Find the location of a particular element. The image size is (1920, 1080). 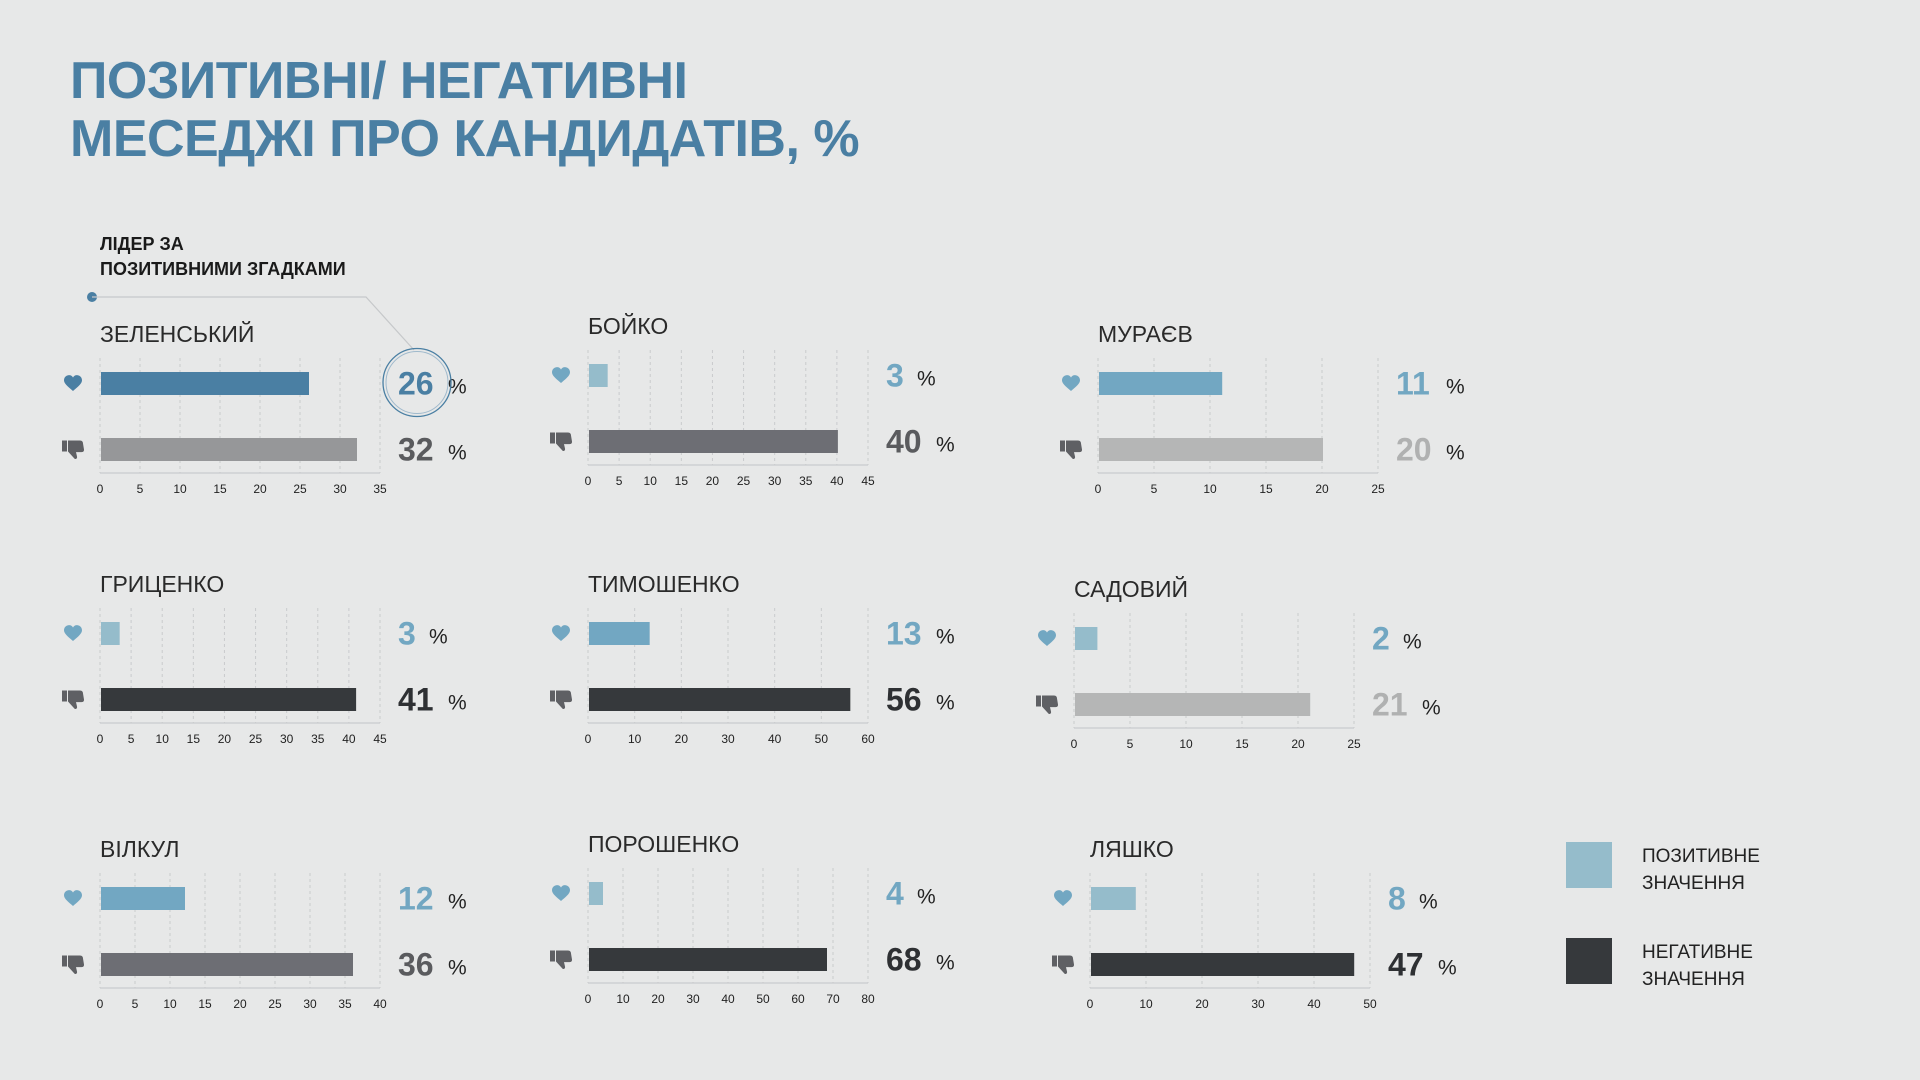

candidate-name: МУРАЄВ is located at coordinates (1145, 334).